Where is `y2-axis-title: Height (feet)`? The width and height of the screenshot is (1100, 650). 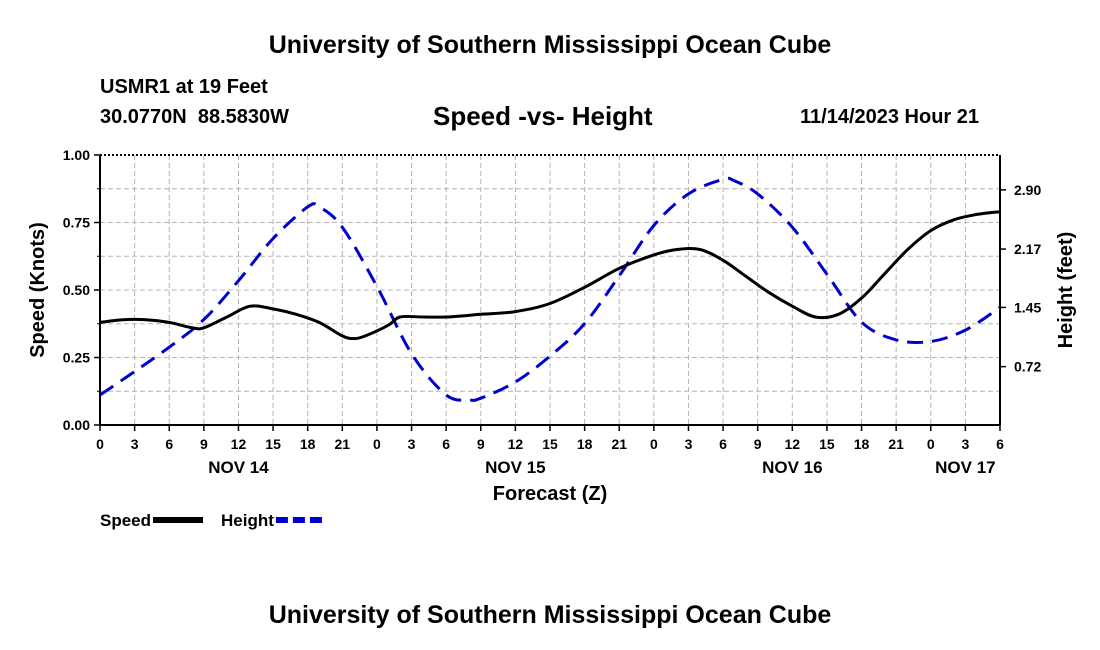 y2-axis-title: Height (feet) is located at coordinates (1066, 290).